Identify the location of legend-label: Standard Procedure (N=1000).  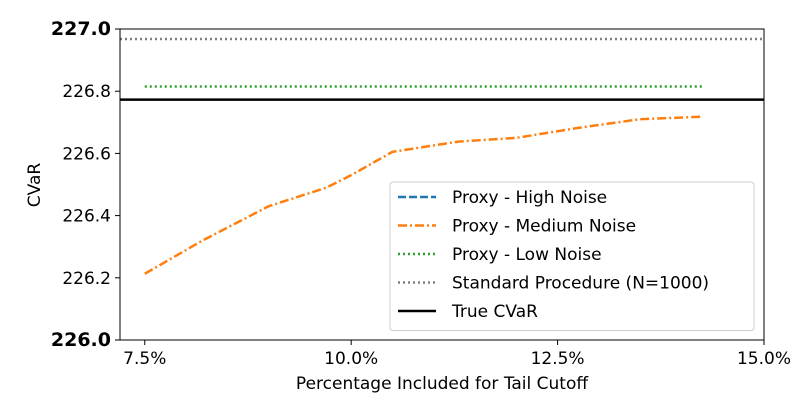
(580, 284).